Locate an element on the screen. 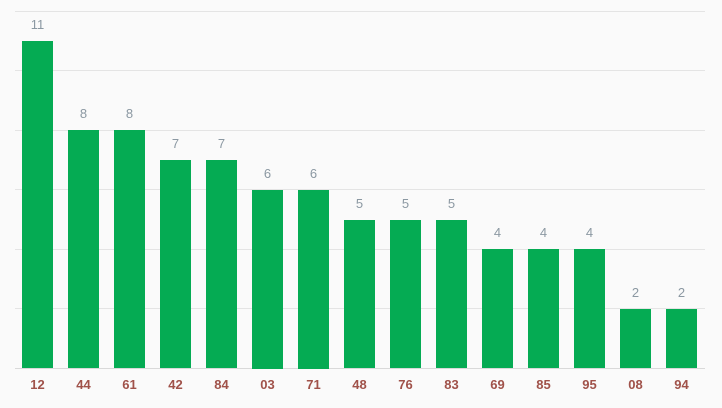  x-axis-label: 76 is located at coordinates (405, 384).